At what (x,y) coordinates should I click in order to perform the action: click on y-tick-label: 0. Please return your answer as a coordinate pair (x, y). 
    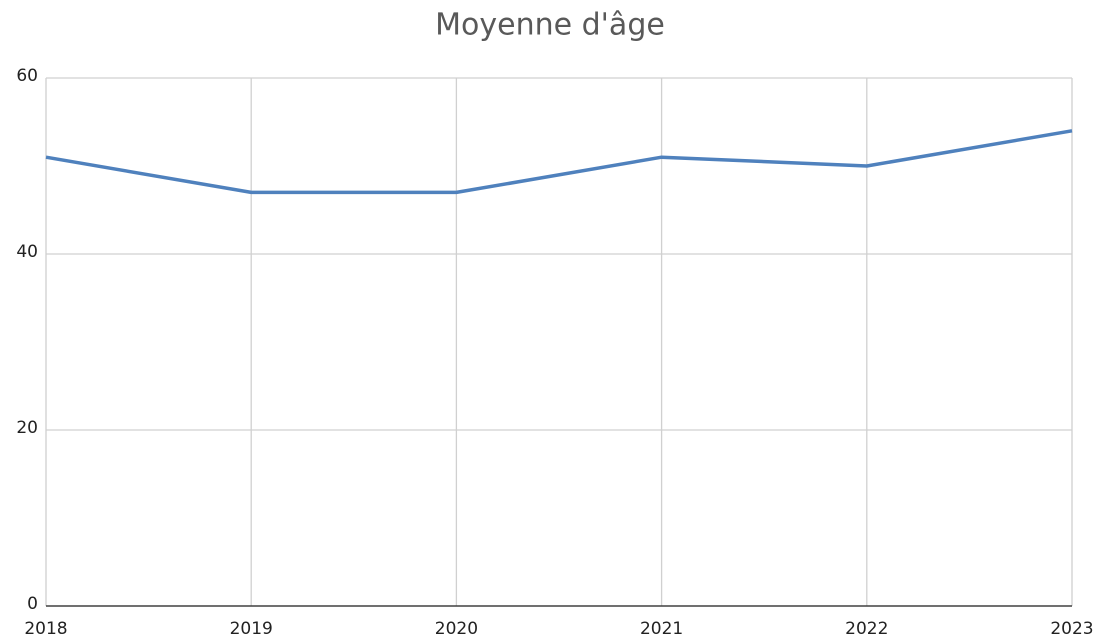
    Looking at the image, I should click on (32, 604).